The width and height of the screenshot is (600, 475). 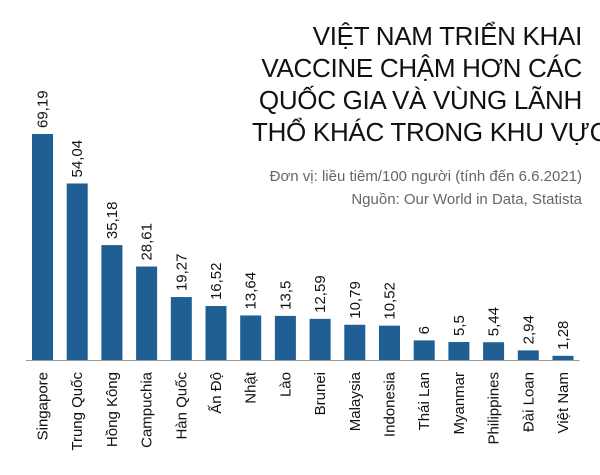 What do you see at coordinates (43, 109) in the screenshot?
I see `bar-value-label: 69,19` at bounding box center [43, 109].